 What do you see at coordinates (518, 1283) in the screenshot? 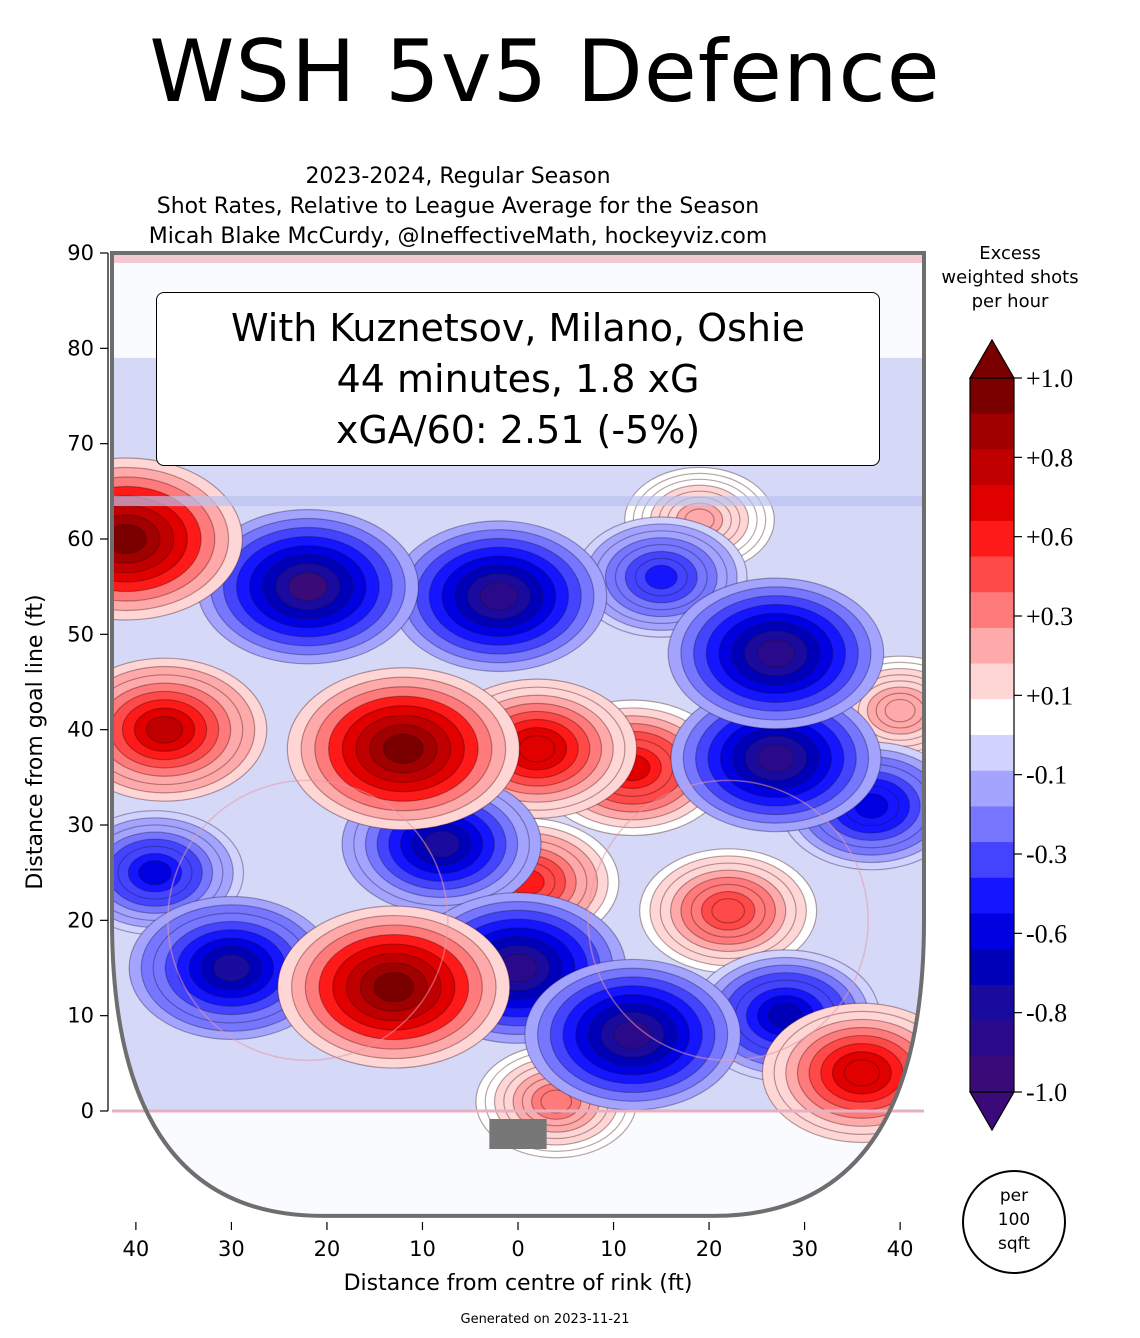
I see `x-axis-label: Distance from centre of rink (ft)` at bounding box center [518, 1283].